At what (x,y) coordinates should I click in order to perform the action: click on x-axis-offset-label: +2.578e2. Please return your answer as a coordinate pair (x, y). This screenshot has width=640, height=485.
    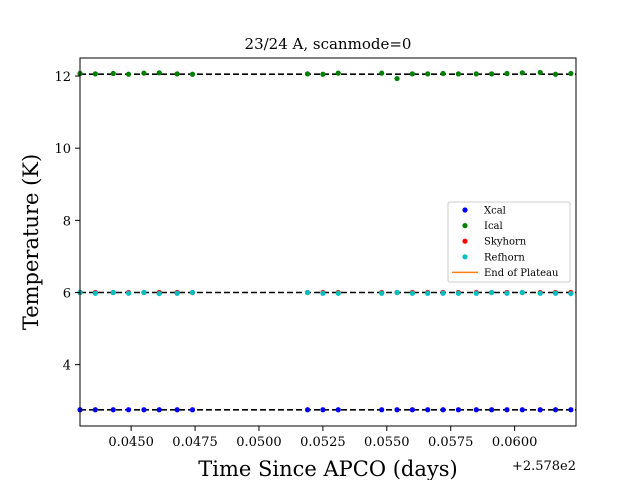
    Looking at the image, I should click on (544, 466).